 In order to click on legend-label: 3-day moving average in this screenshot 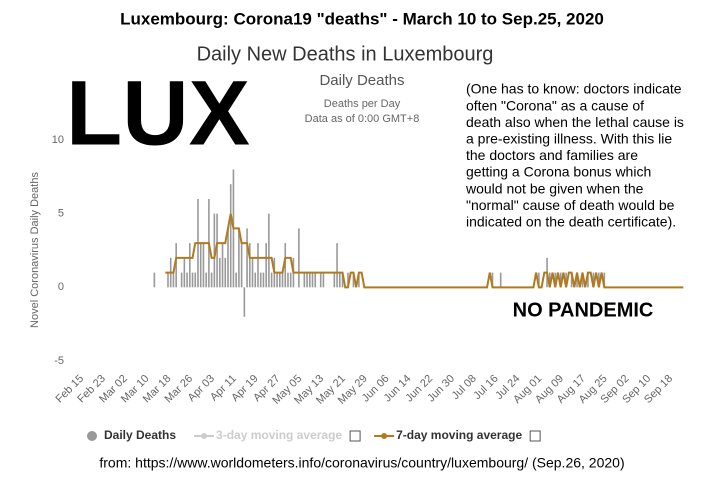, I will do `click(279, 435)`.